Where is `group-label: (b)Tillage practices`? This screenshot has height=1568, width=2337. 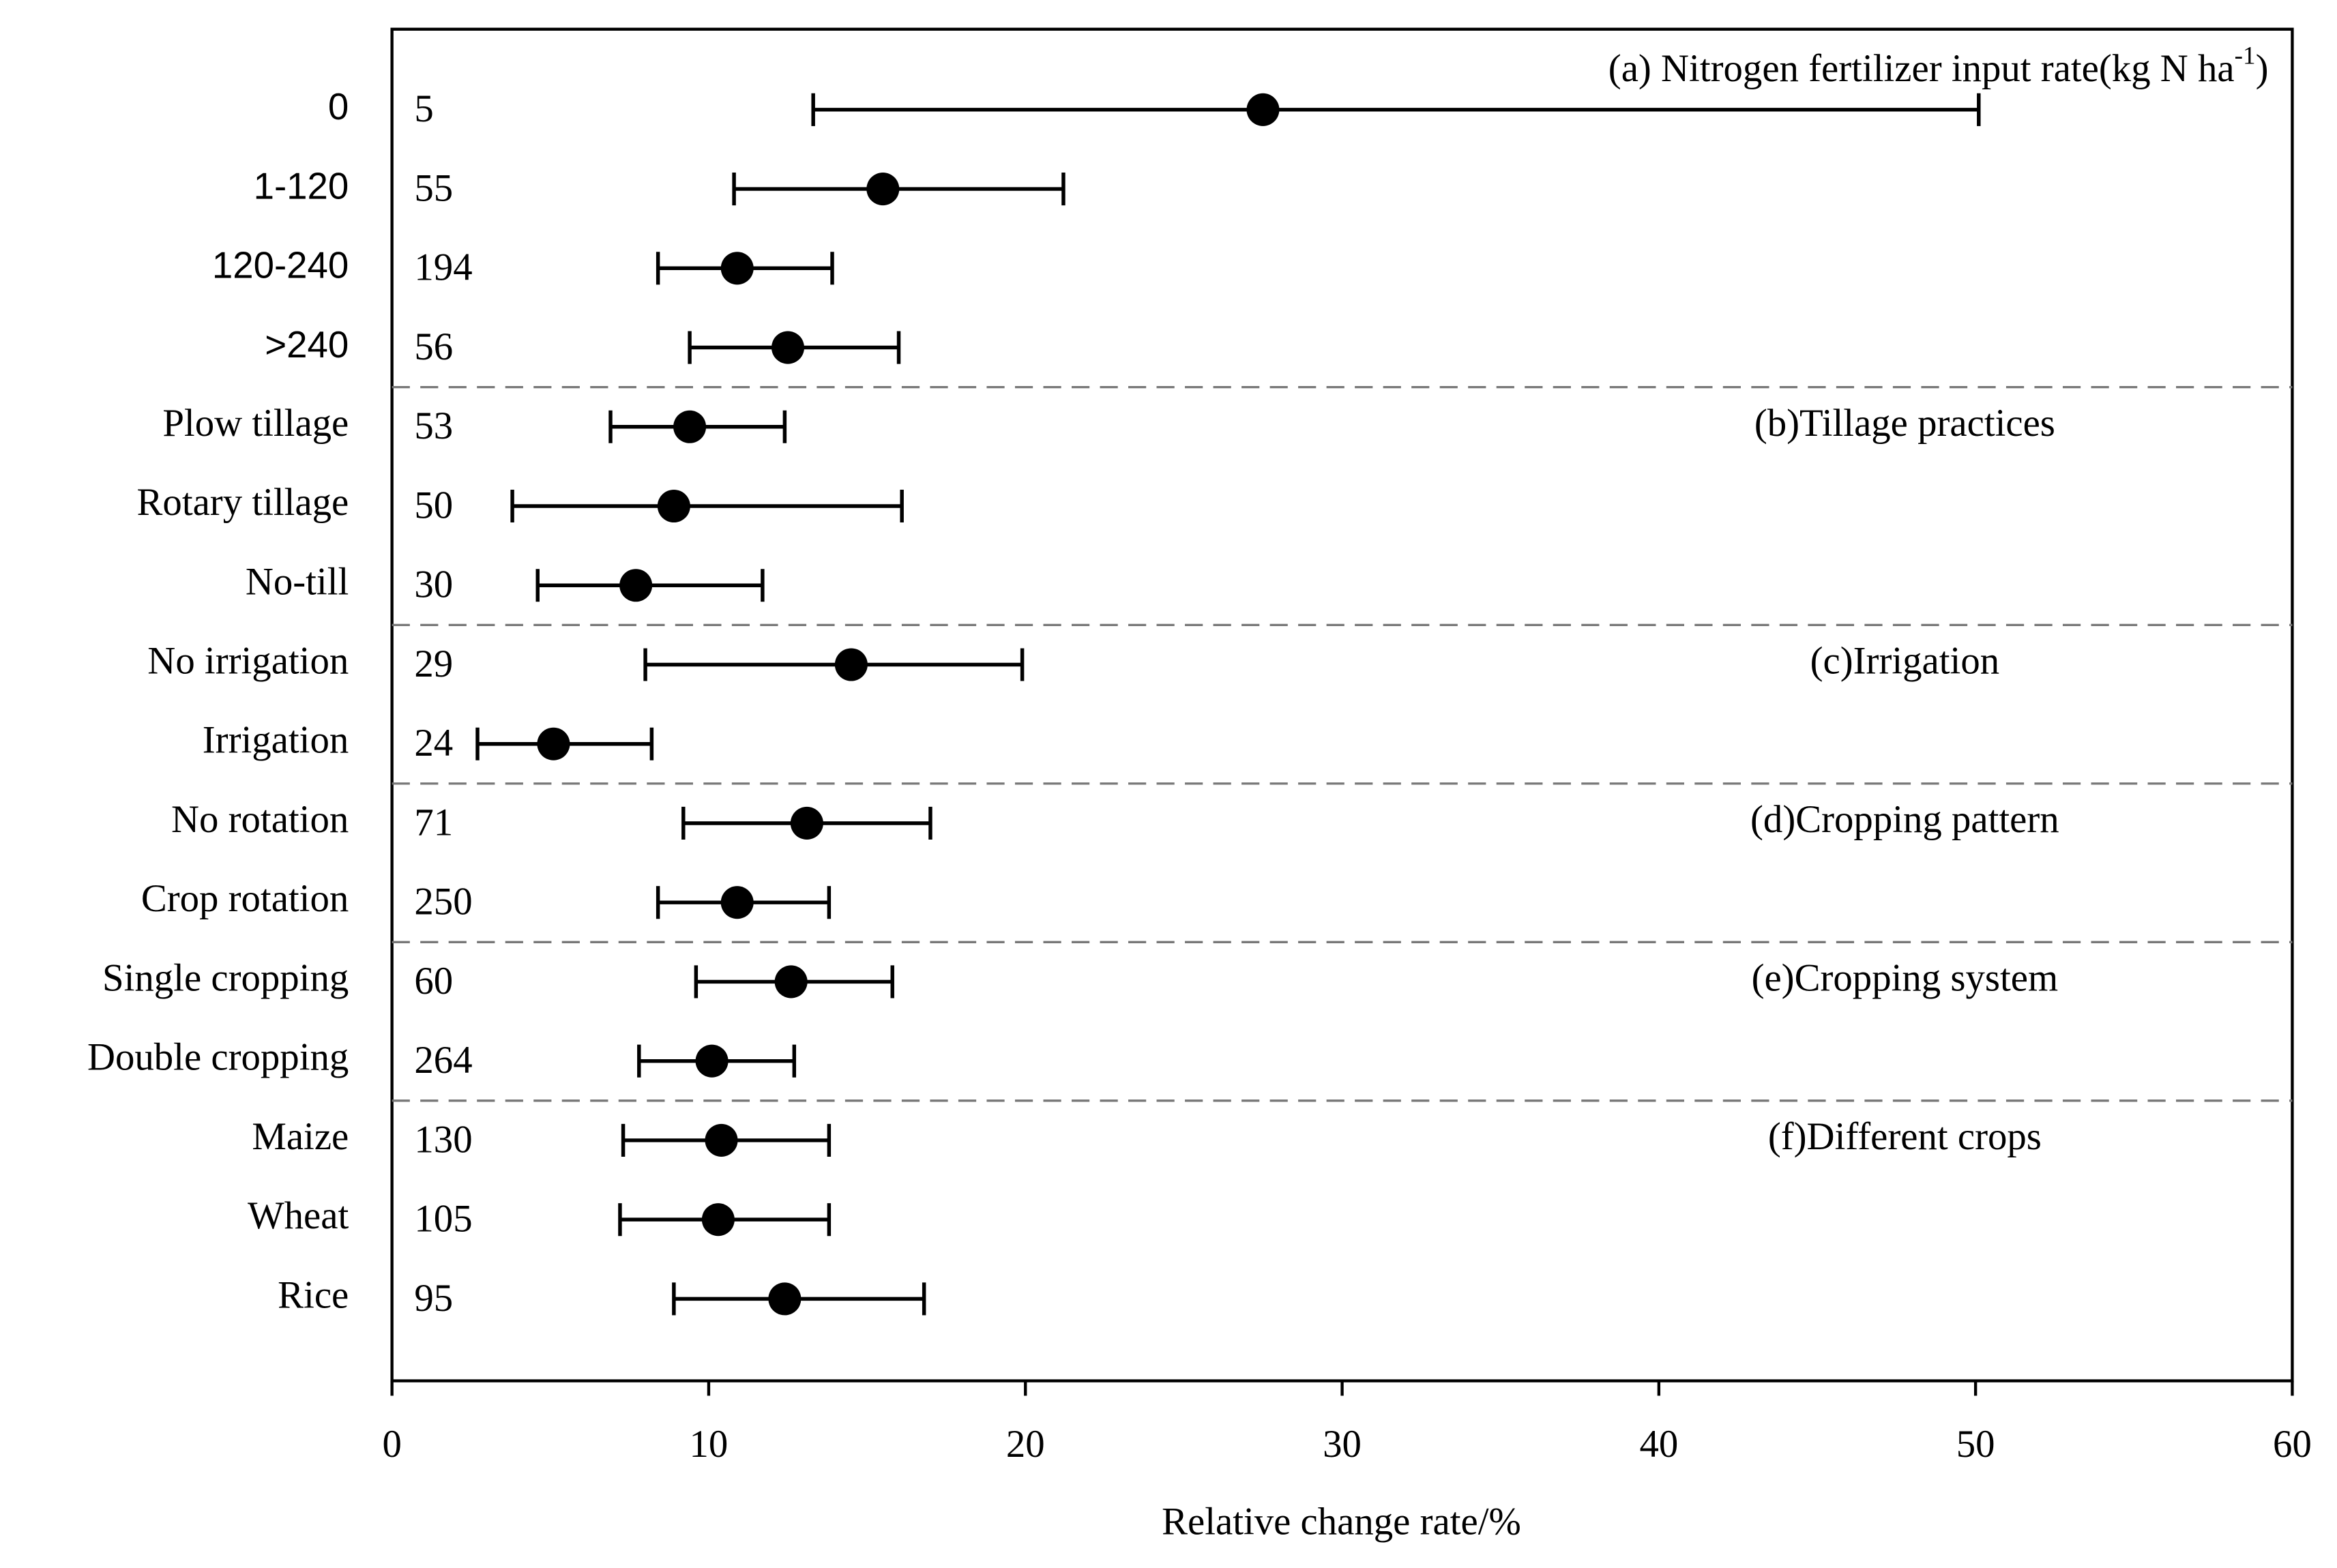
group-label: (b)Tillage practices is located at coordinates (1904, 423).